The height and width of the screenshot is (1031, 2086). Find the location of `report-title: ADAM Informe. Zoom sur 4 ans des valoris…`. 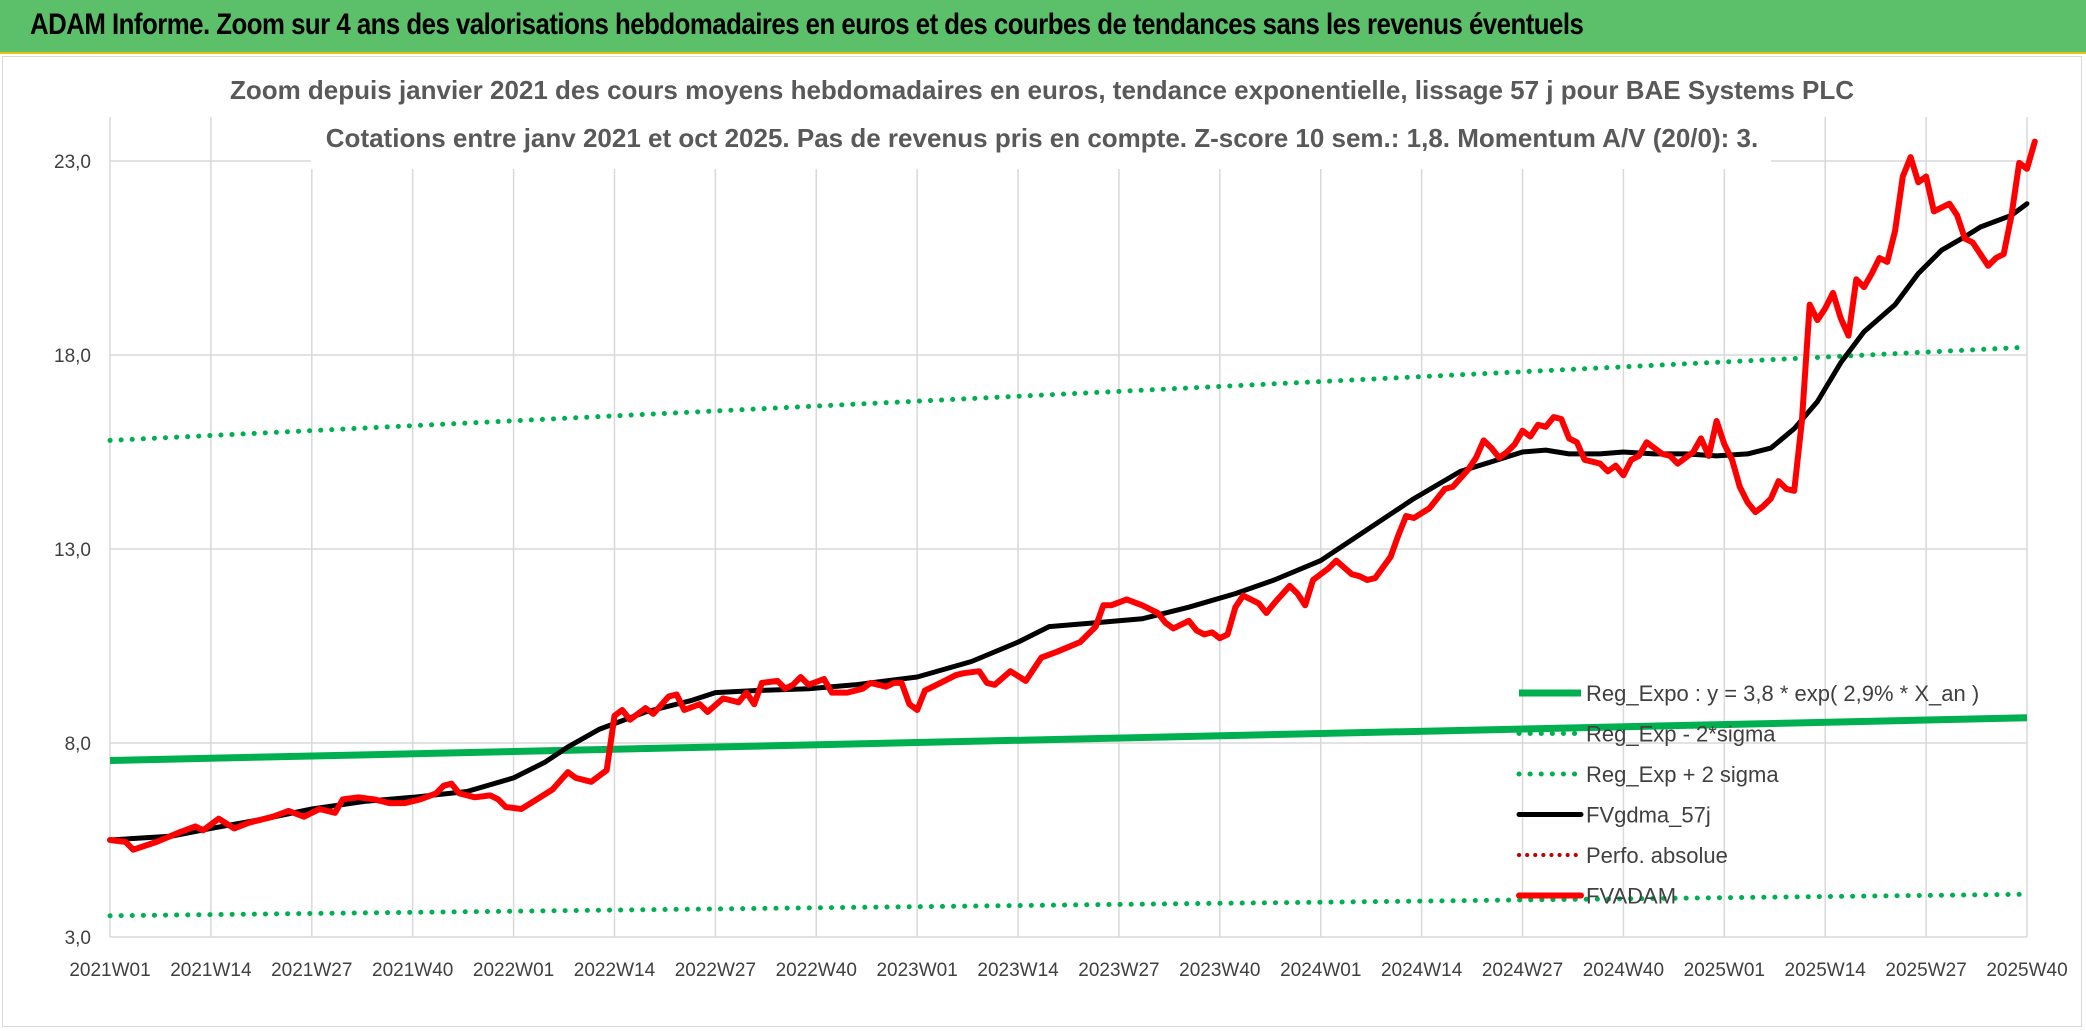

report-title: ADAM Informe. Zoom sur 4 ans des valoris… is located at coordinates (807, 24).